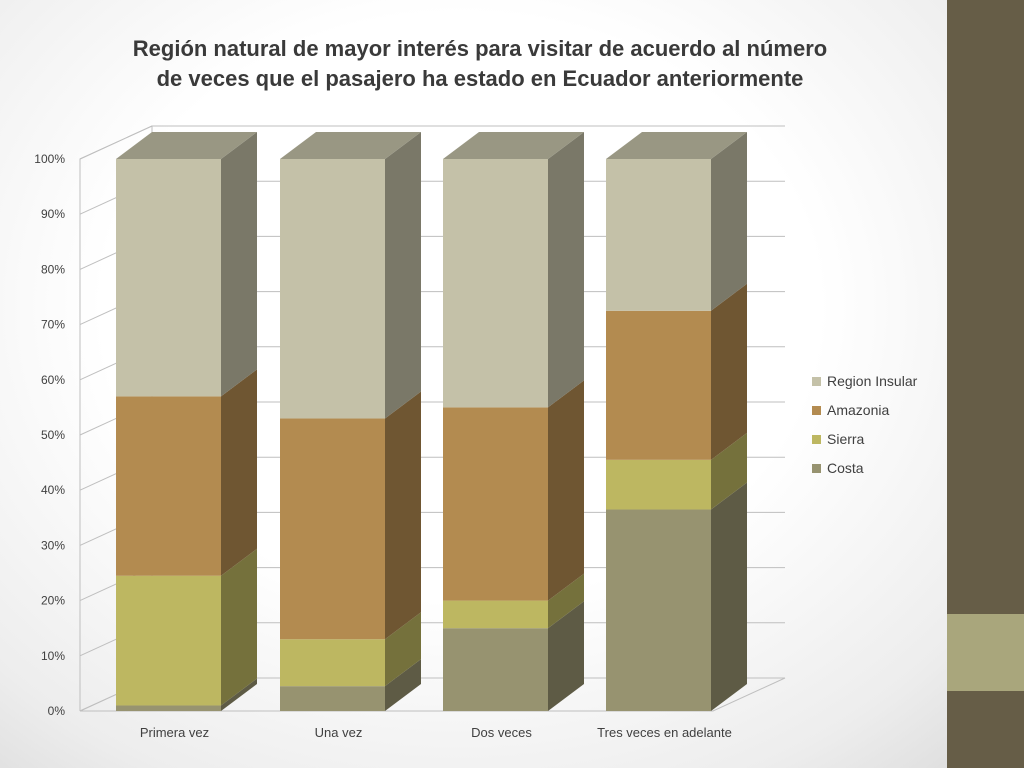  Describe the element at coordinates (403, 515) in the screenshot. I see `bar-amazonia-2-side` at that location.